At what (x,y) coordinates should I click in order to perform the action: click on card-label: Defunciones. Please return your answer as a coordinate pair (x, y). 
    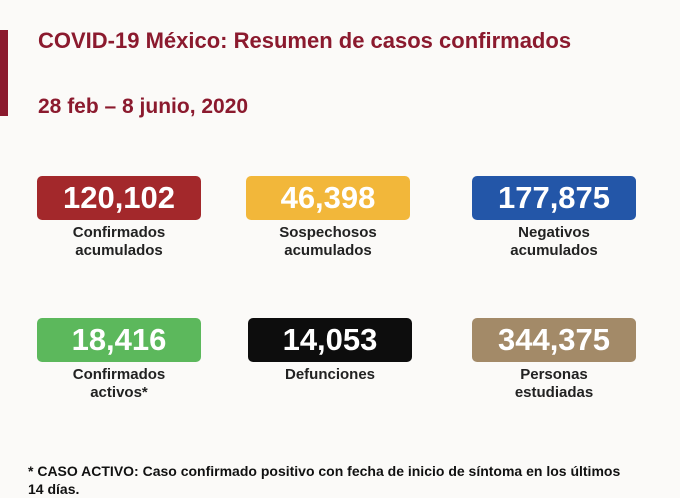
    Looking at the image, I should click on (330, 375).